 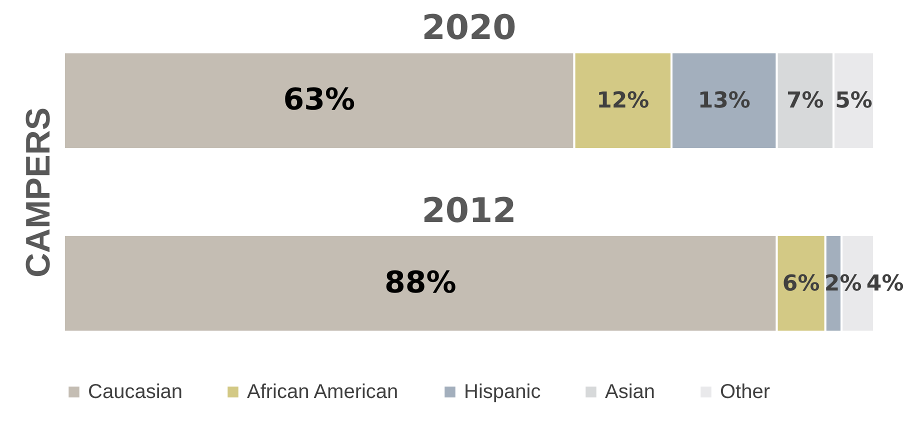 What do you see at coordinates (745, 392) in the screenshot?
I see `legend-label: Other` at bounding box center [745, 392].